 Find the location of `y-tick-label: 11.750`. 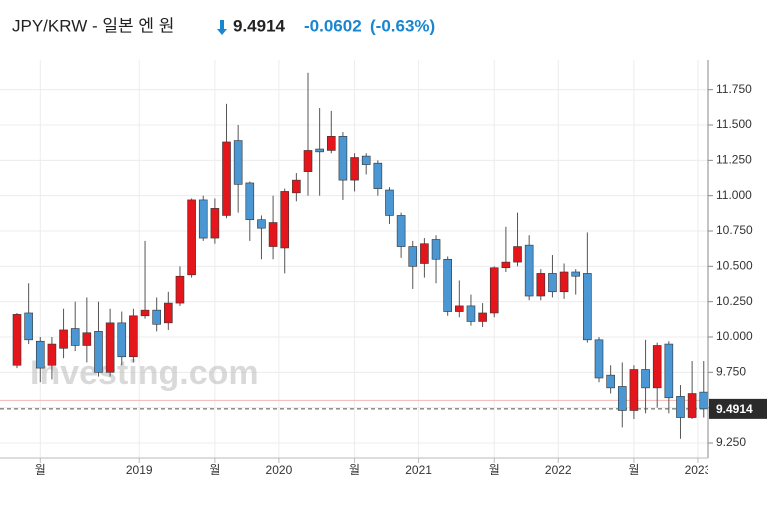

y-tick-label: 11.750 is located at coordinates (734, 89).